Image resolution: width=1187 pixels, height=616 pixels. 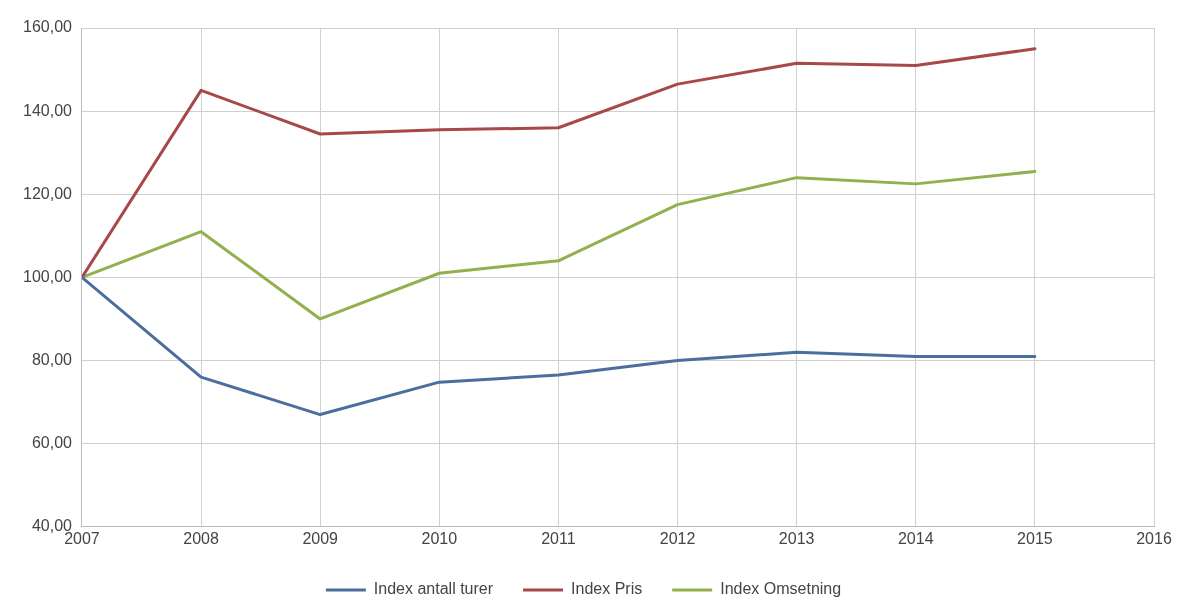 I want to click on y-tick-label: 60,00, so click(x=52, y=443).